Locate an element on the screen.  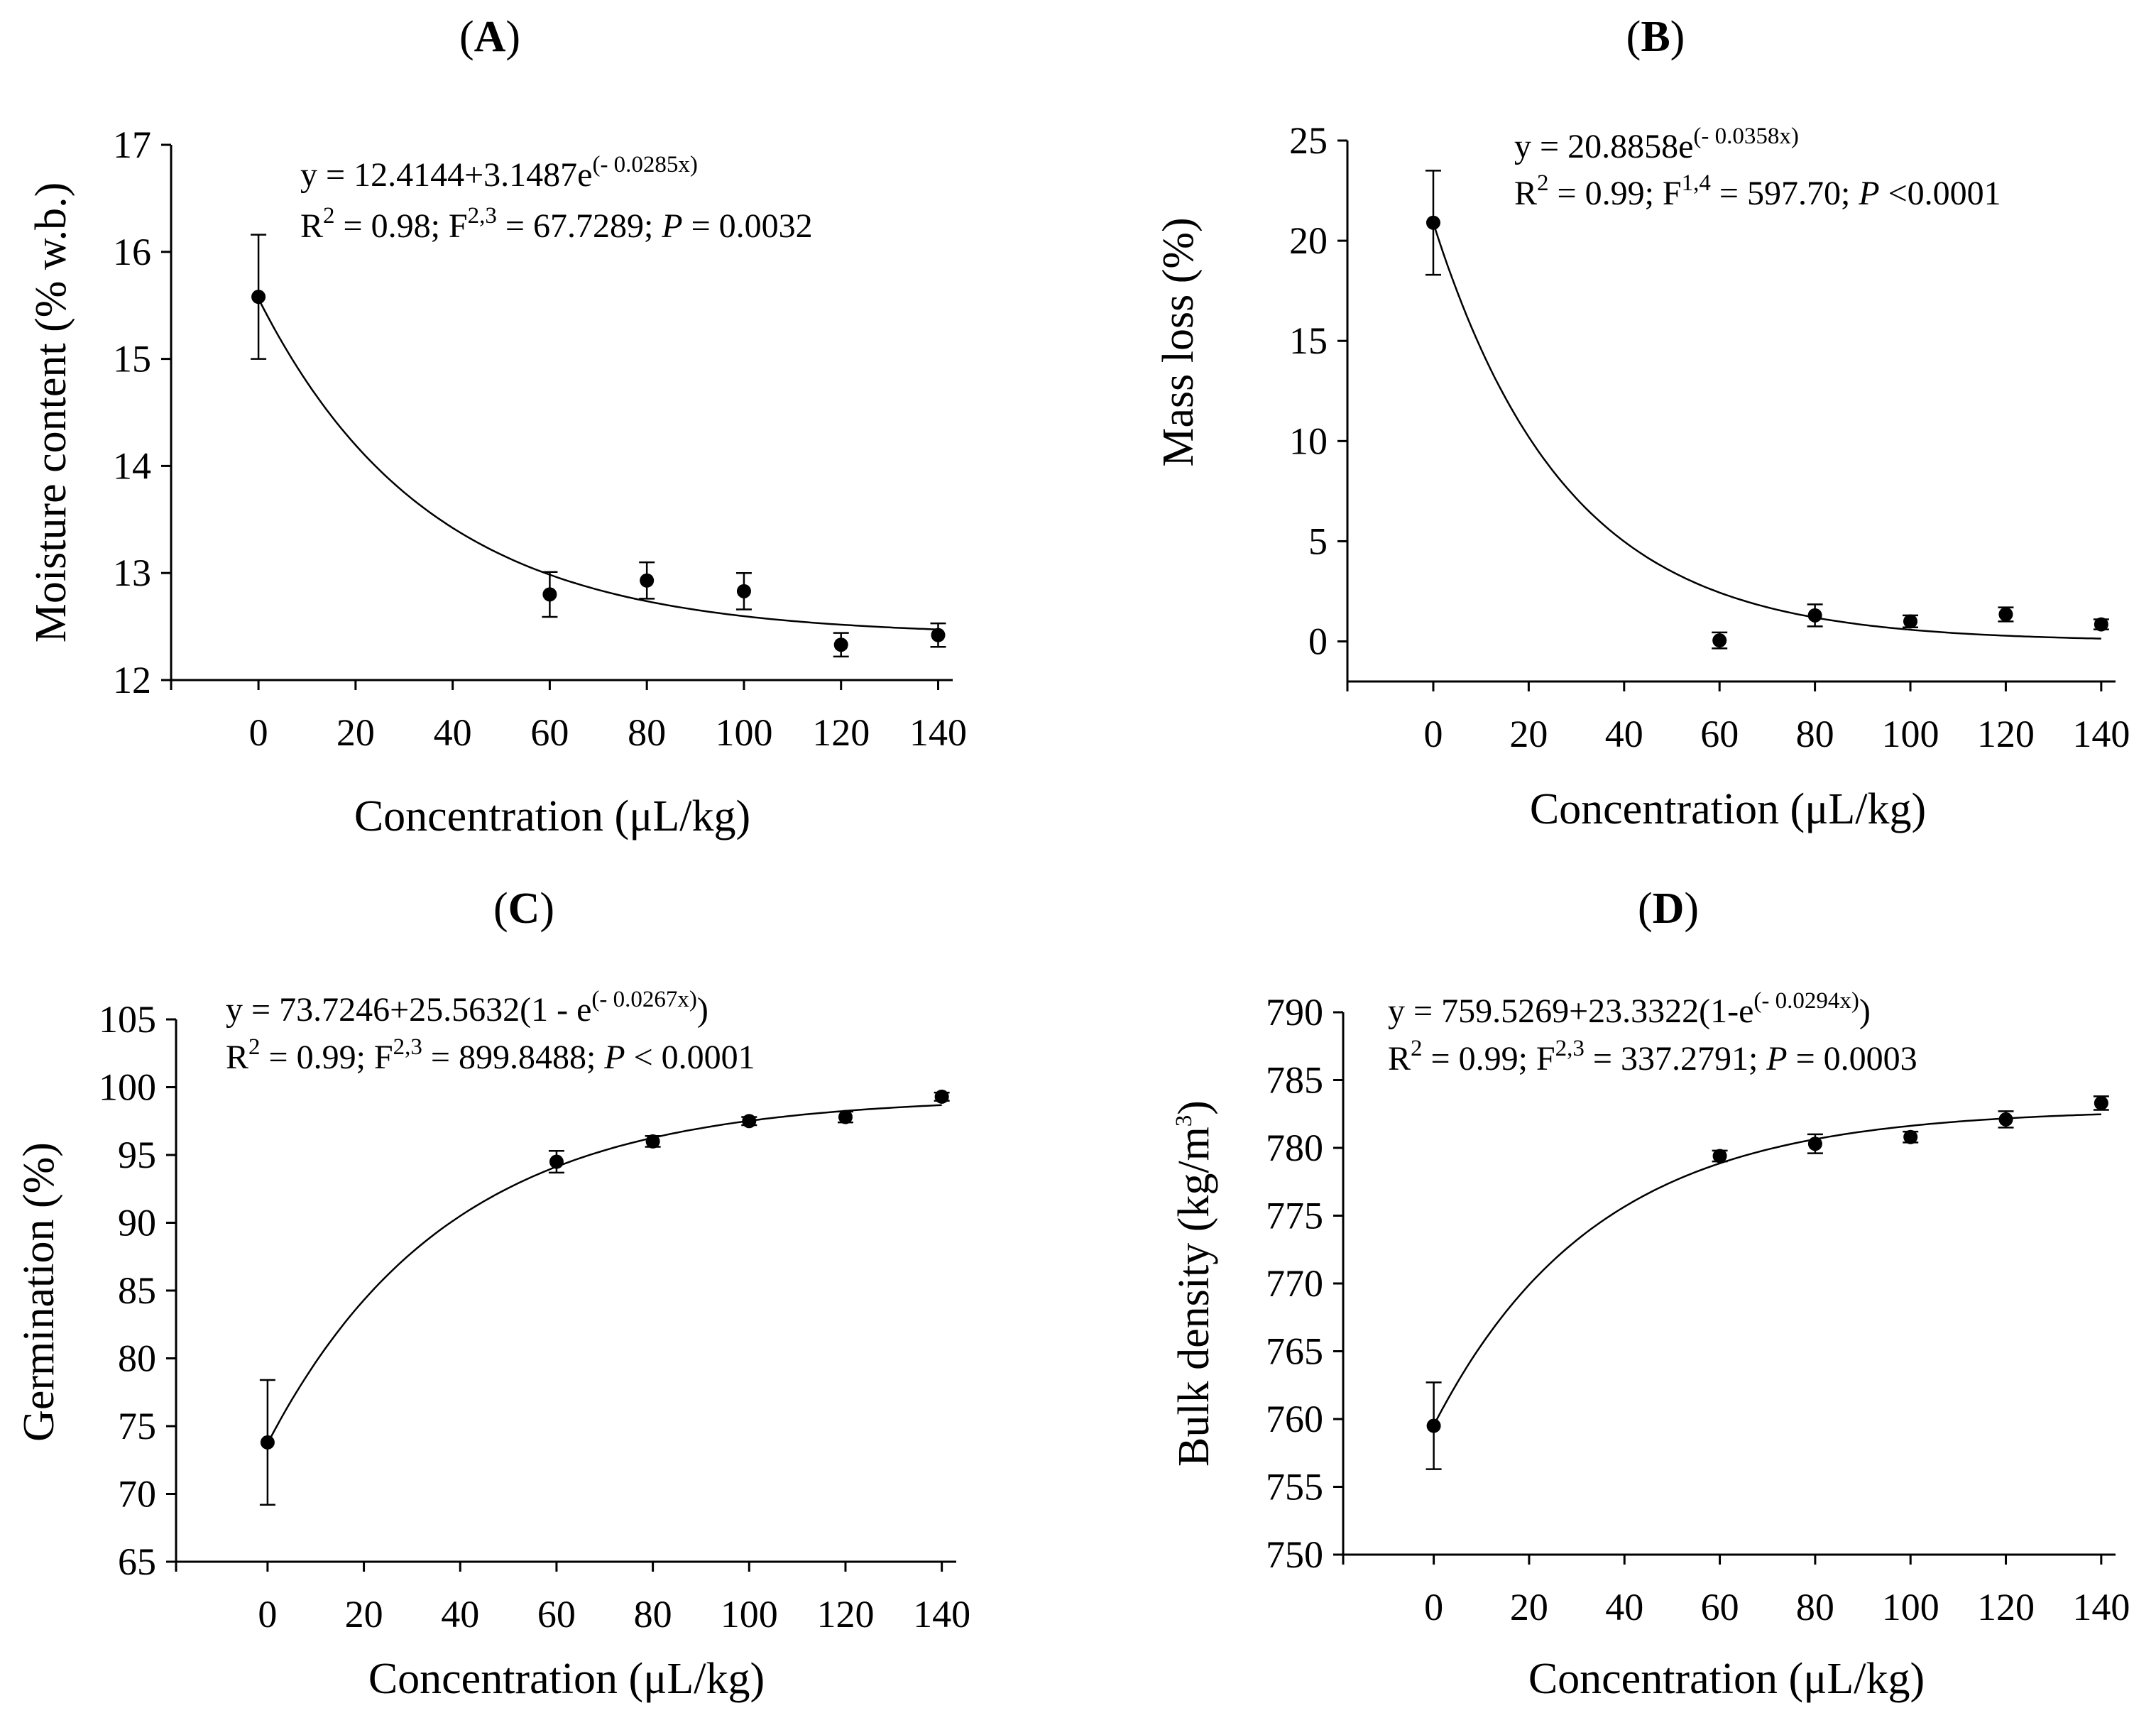
y-tick-label: 775 is located at coordinates (1294, 1216).